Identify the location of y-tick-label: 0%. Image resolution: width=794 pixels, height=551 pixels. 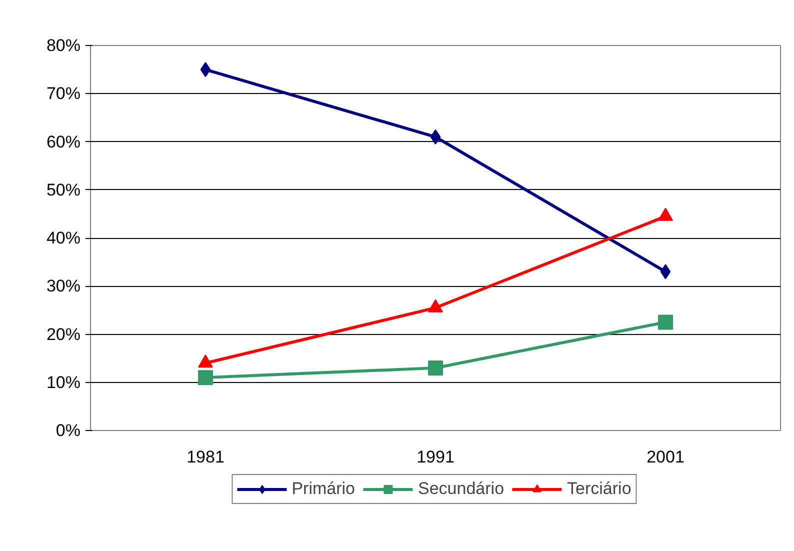
(68, 430).